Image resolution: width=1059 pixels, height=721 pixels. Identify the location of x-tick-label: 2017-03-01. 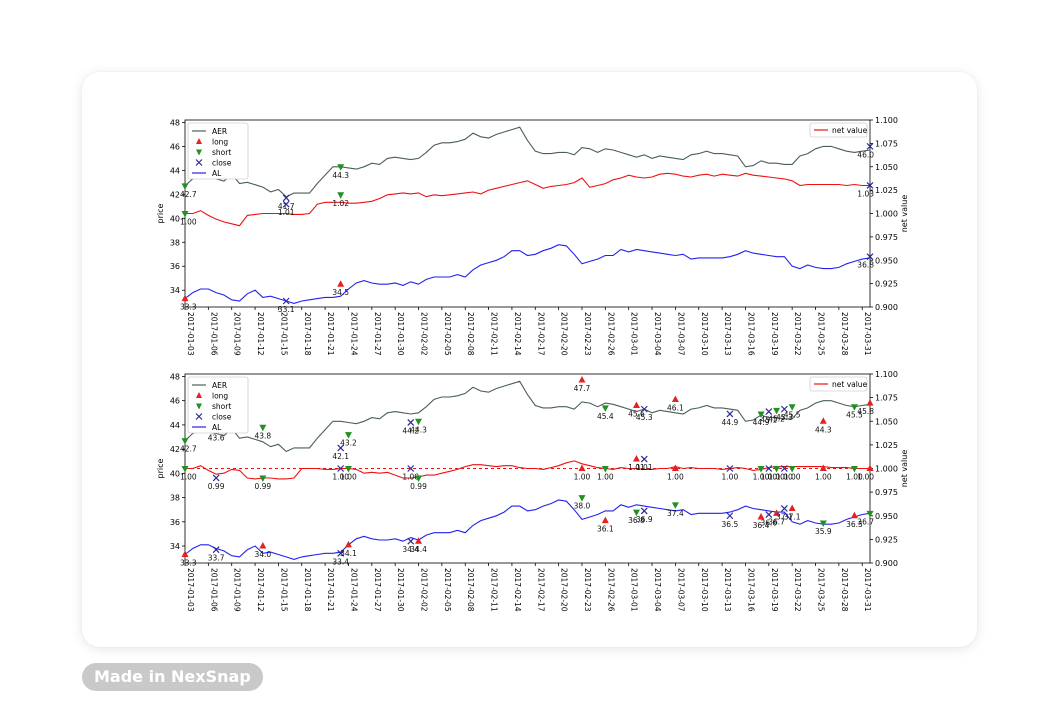
(634, 590).